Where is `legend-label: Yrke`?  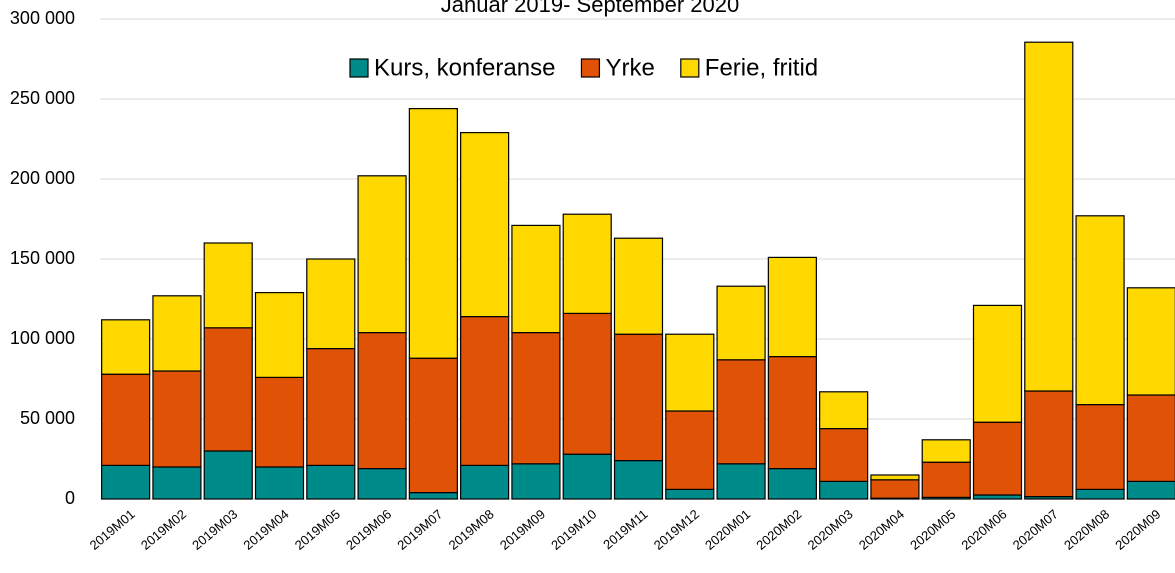
legend-label: Yrke is located at coordinates (629, 67).